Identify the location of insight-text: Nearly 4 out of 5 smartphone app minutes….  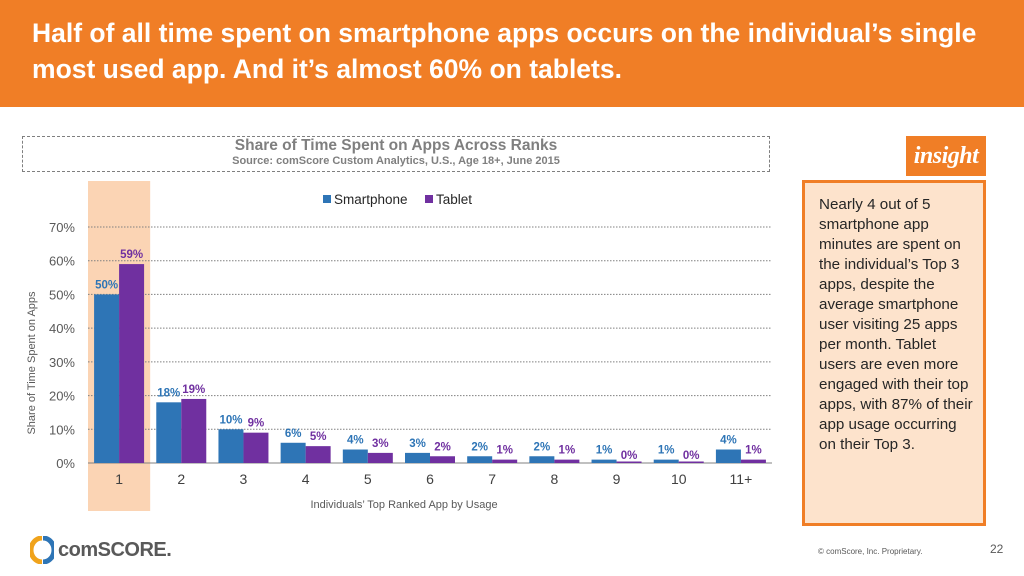
(896, 324).